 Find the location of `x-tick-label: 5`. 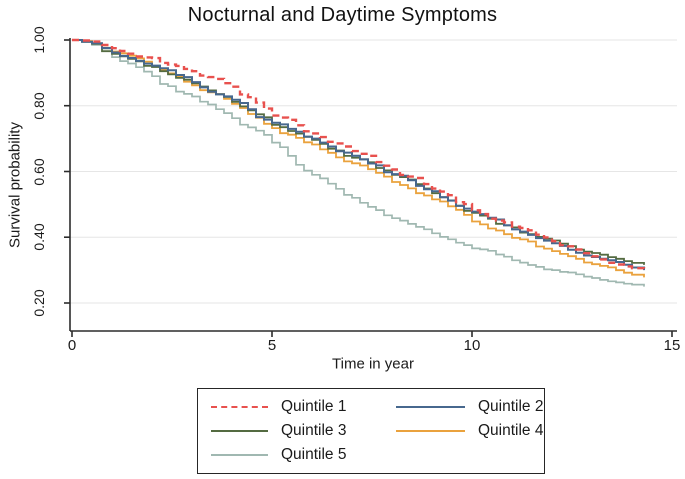

x-tick-label: 5 is located at coordinates (272, 345).